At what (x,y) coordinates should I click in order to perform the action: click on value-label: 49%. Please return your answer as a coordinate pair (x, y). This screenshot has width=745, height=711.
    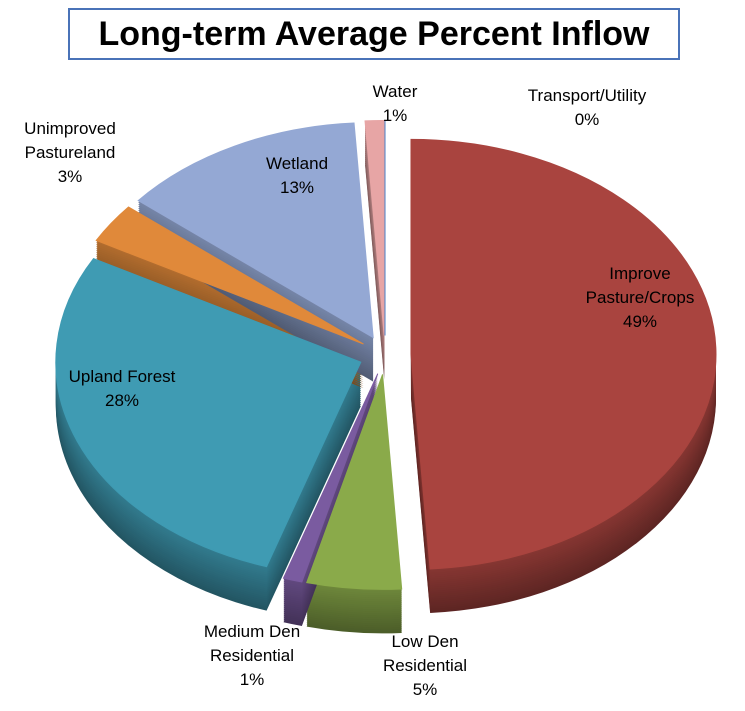
    Looking at the image, I should click on (640, 321).